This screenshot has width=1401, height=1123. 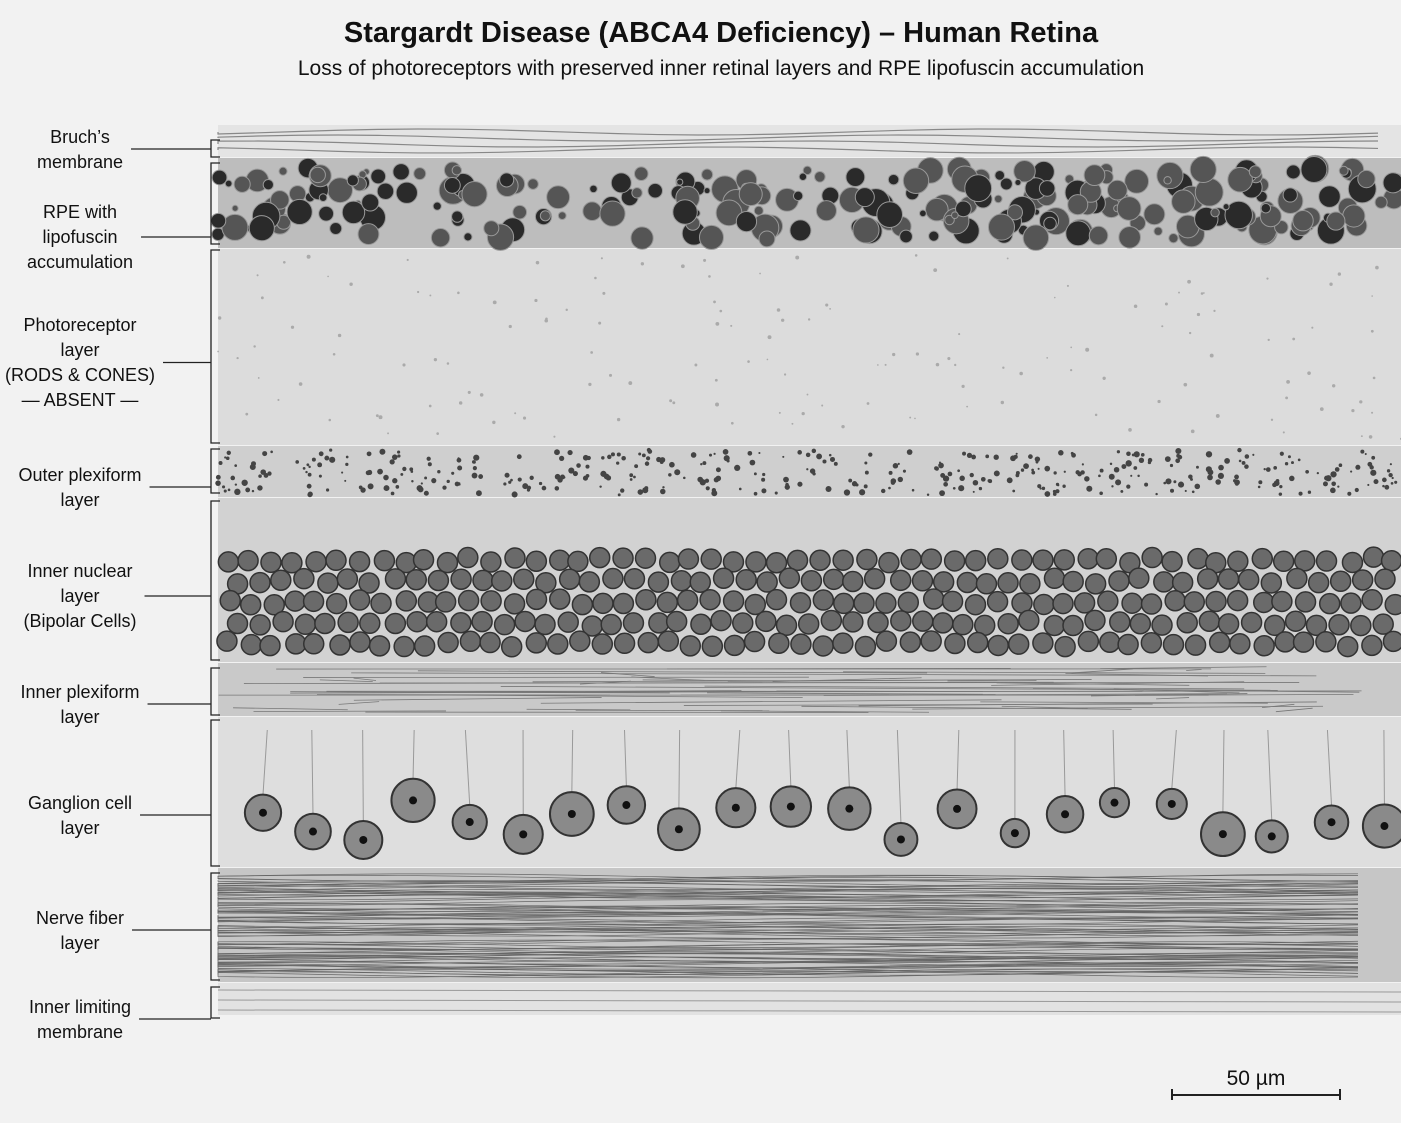 What do you see at coordinates (79, 325) in the screenshot?
I see `layer-label: Photoreceptor` at bounding box center [79, 325].